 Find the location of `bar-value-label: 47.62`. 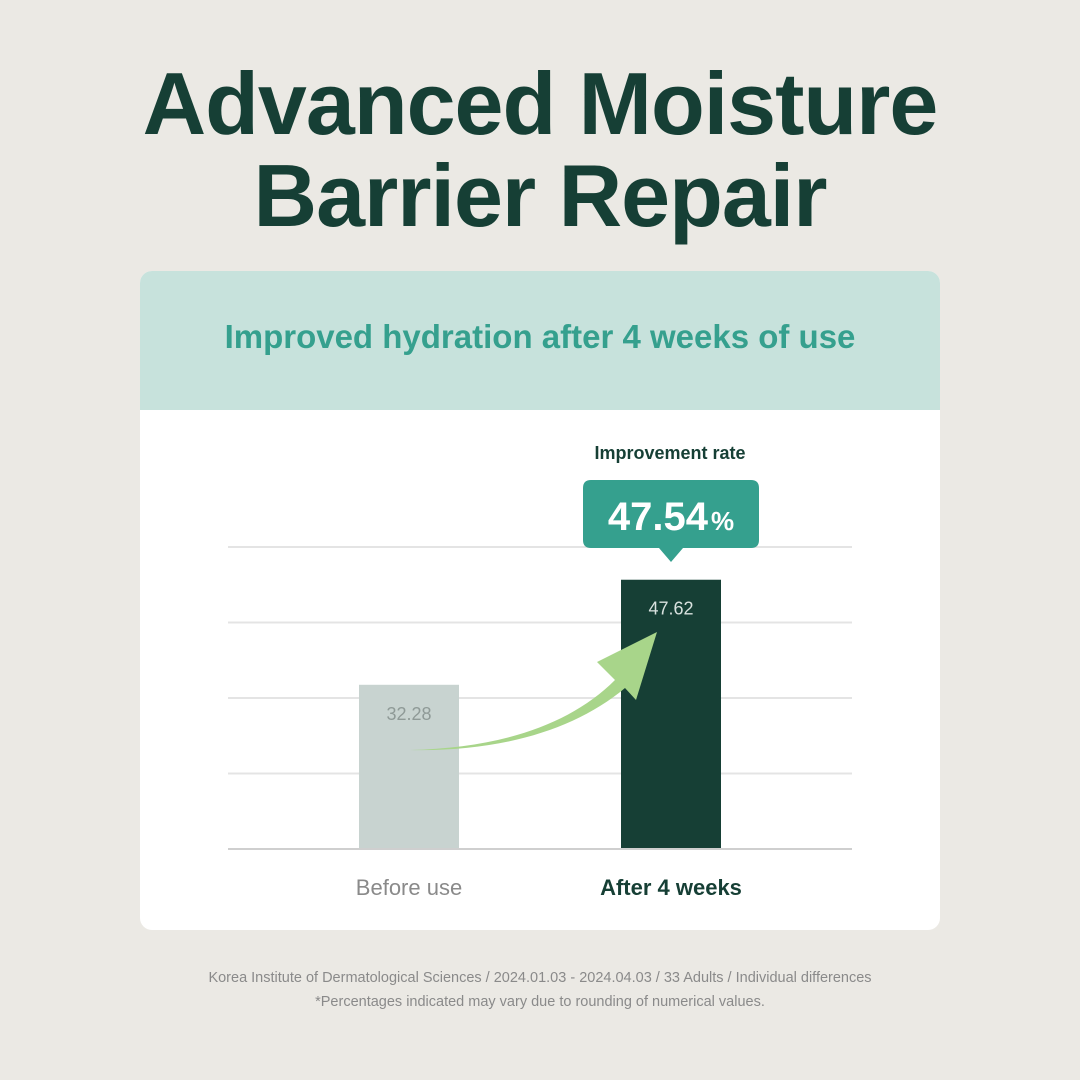

bar-value-label: 47.62 is located at coordinates (670, 609).